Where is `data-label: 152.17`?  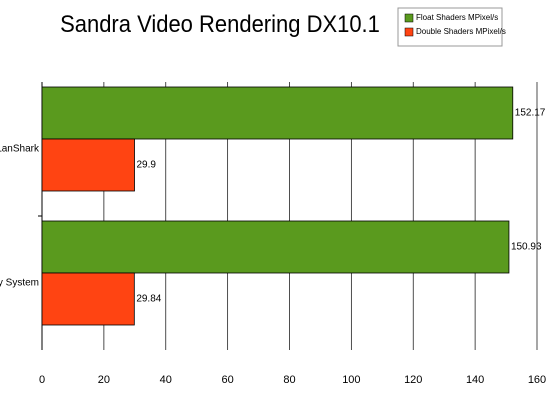 data-label: 152.17 is located at coordinates (530, 113).